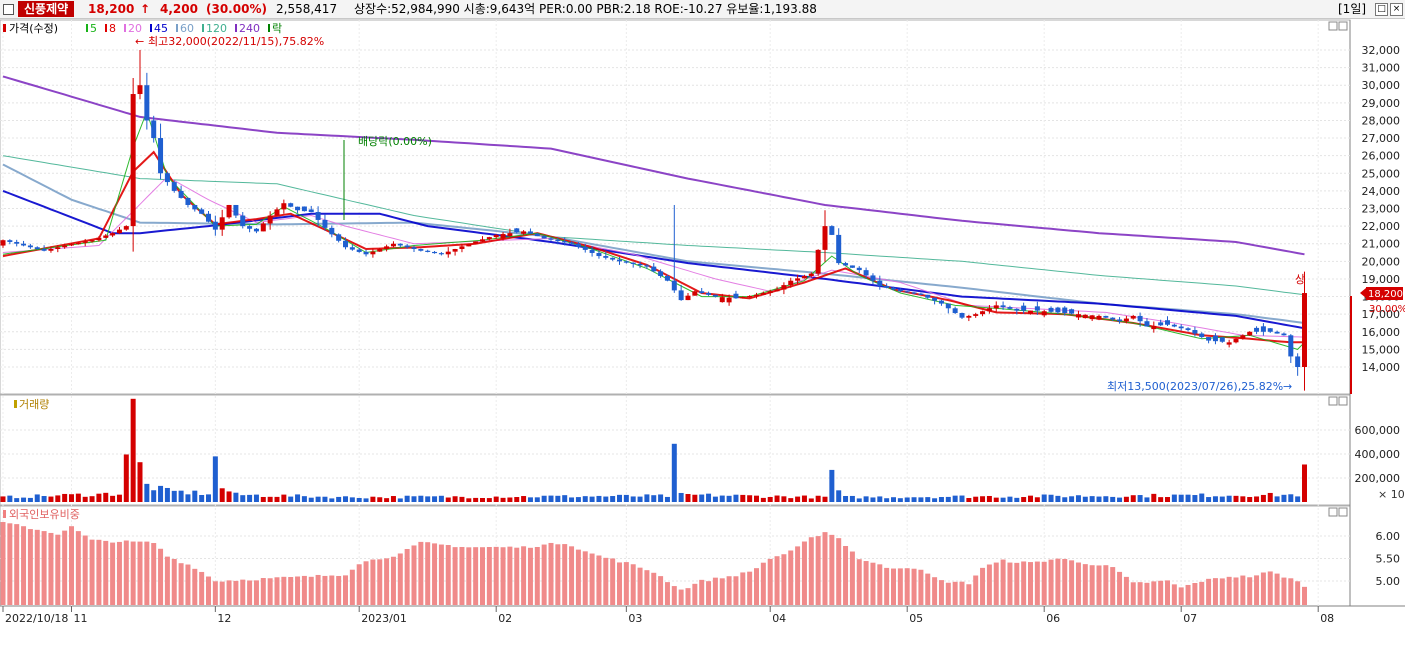 The image size is (1405, 648). Describe the element at coordinates (151, 28) in the screenshot. I see `legend-ma-marker` at that location.